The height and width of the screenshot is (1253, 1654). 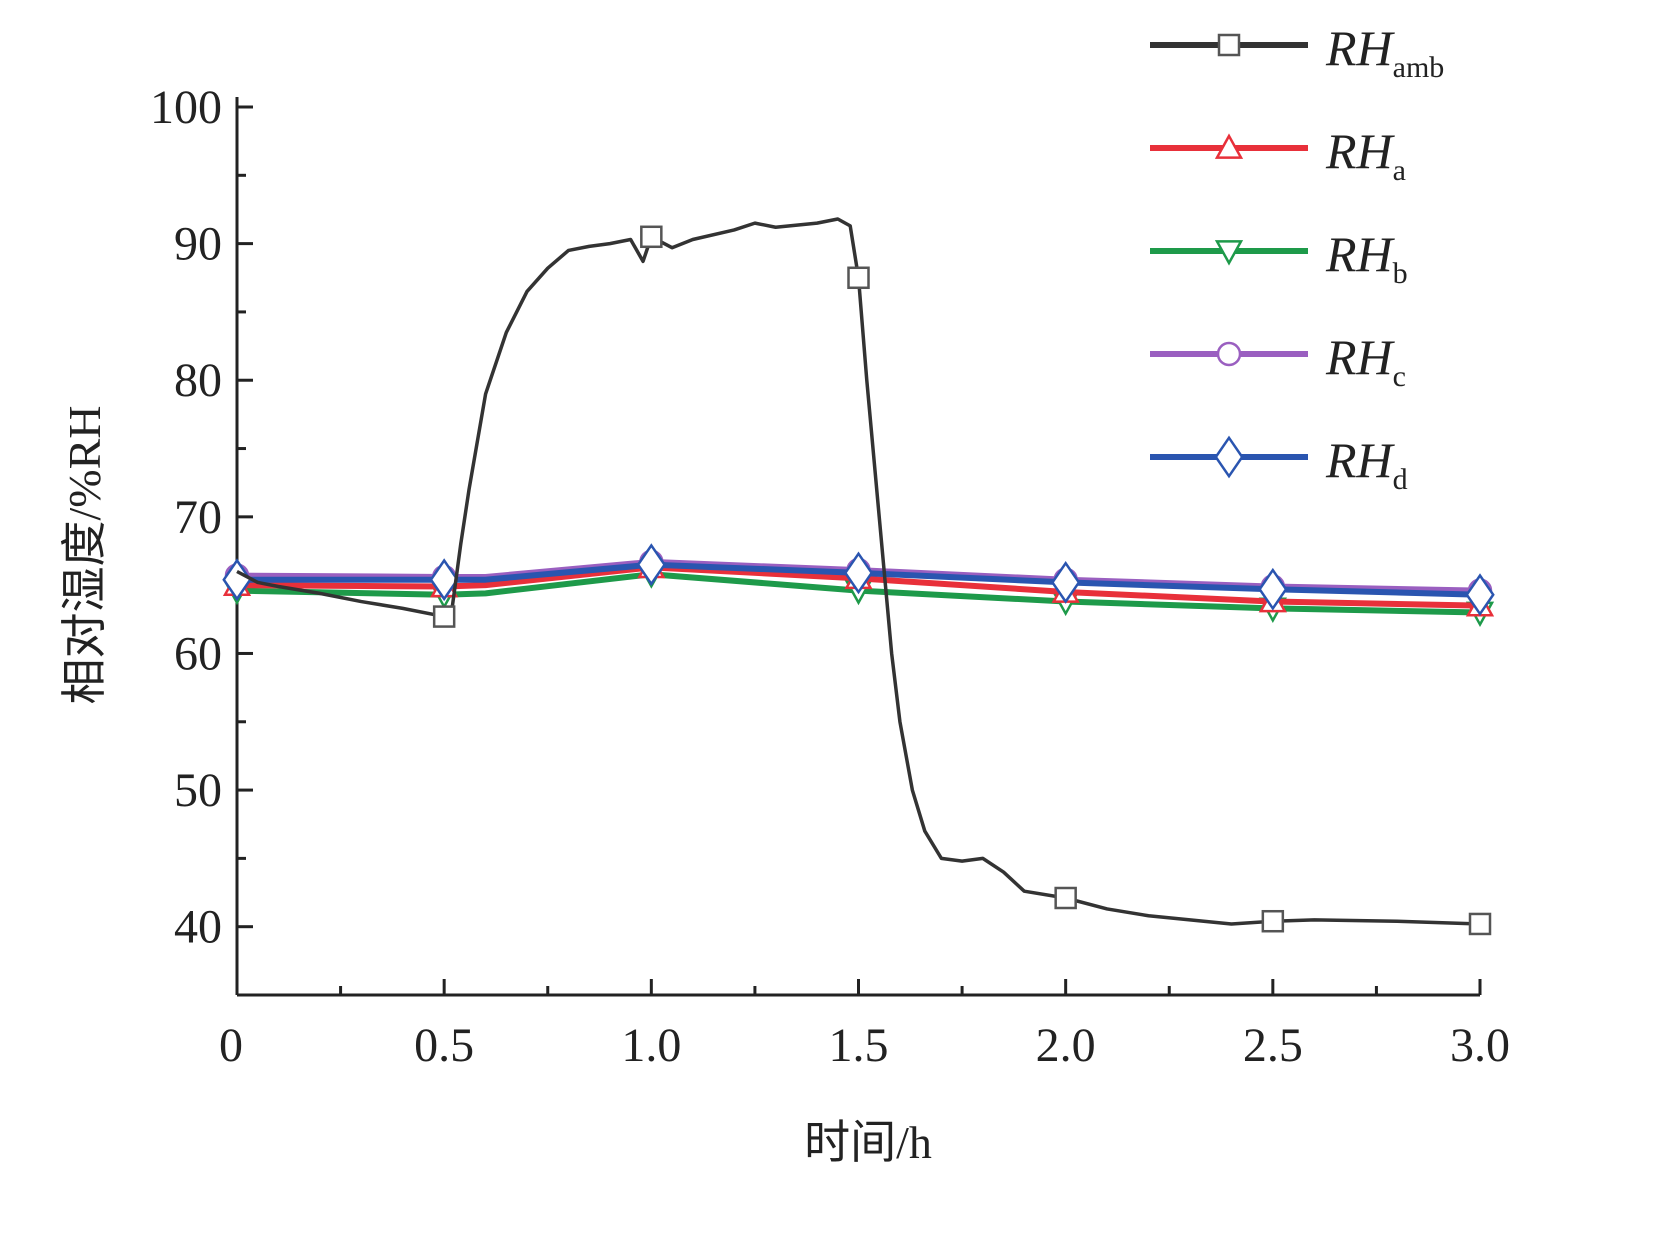 I want to click on legend-label: RHb, so click(x=1366, y=258).